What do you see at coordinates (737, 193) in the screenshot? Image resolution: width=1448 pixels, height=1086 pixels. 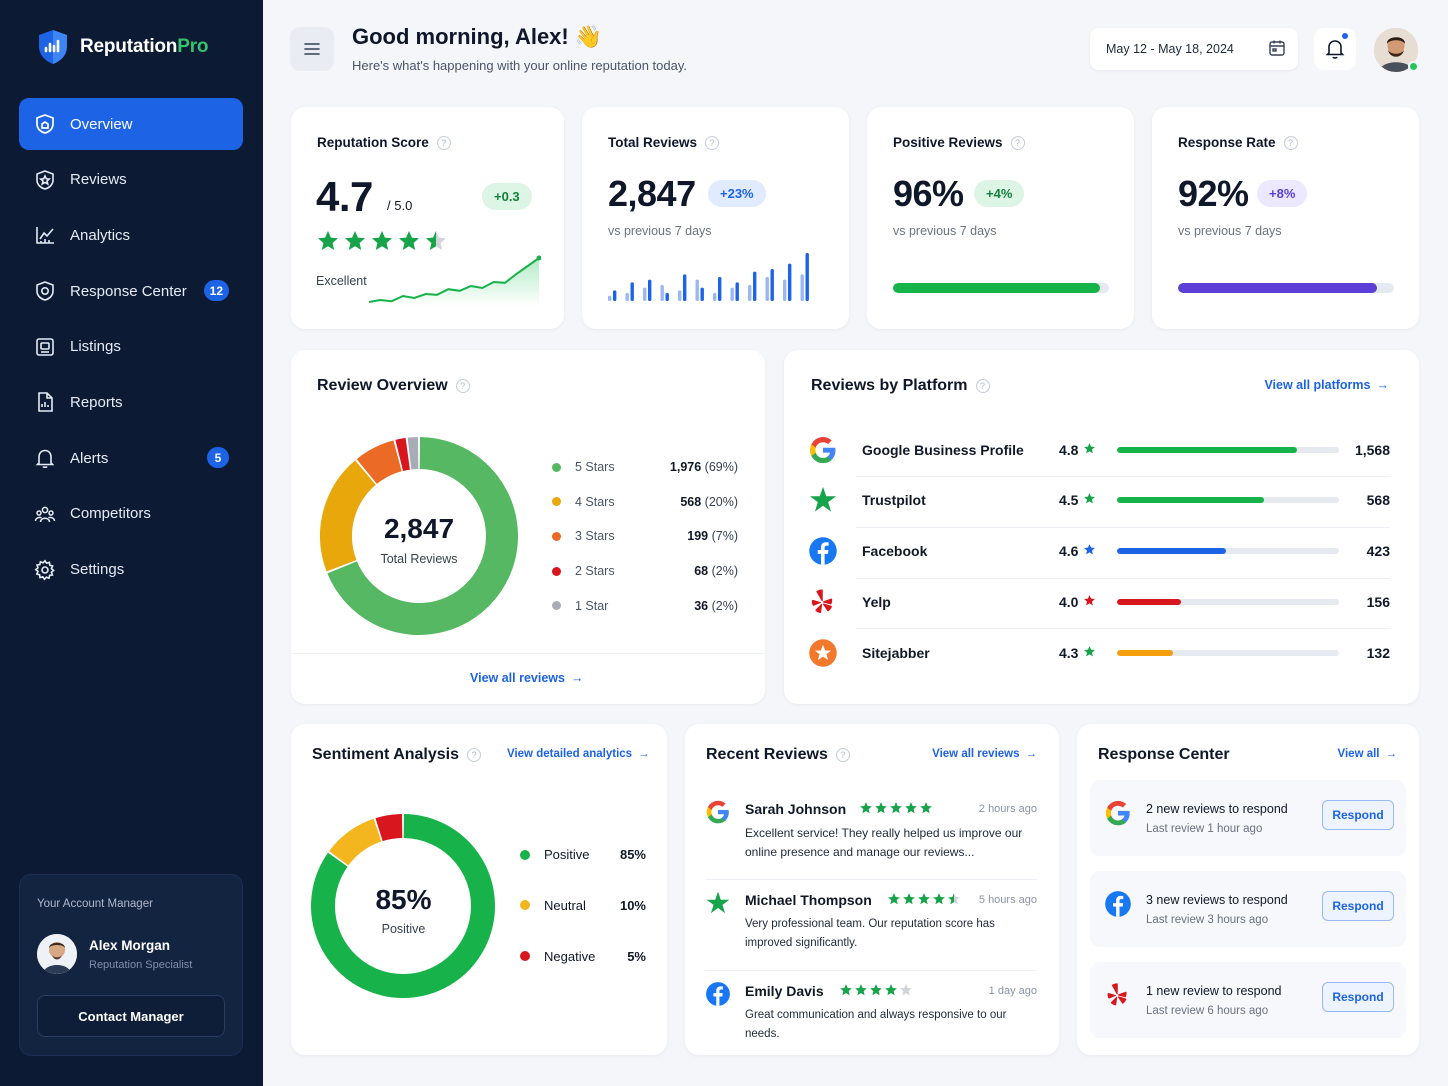 I see `total-reviews-delta-badge: +23%` at bounding box center [737, 193].